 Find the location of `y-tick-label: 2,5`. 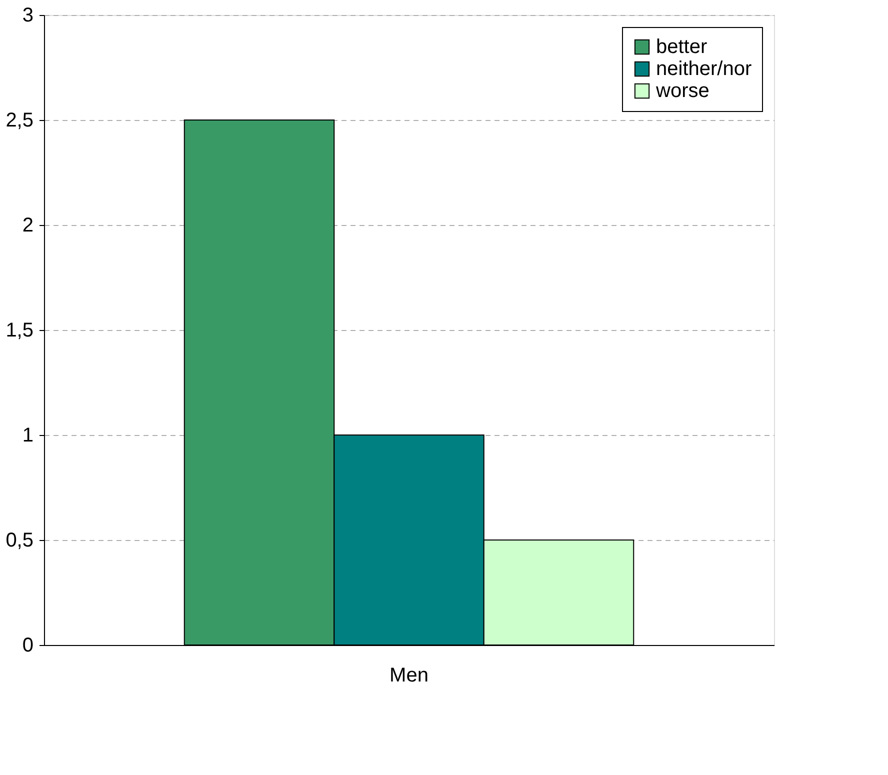

y-tick-label: 2,5 is located at coordinates (20, 121).